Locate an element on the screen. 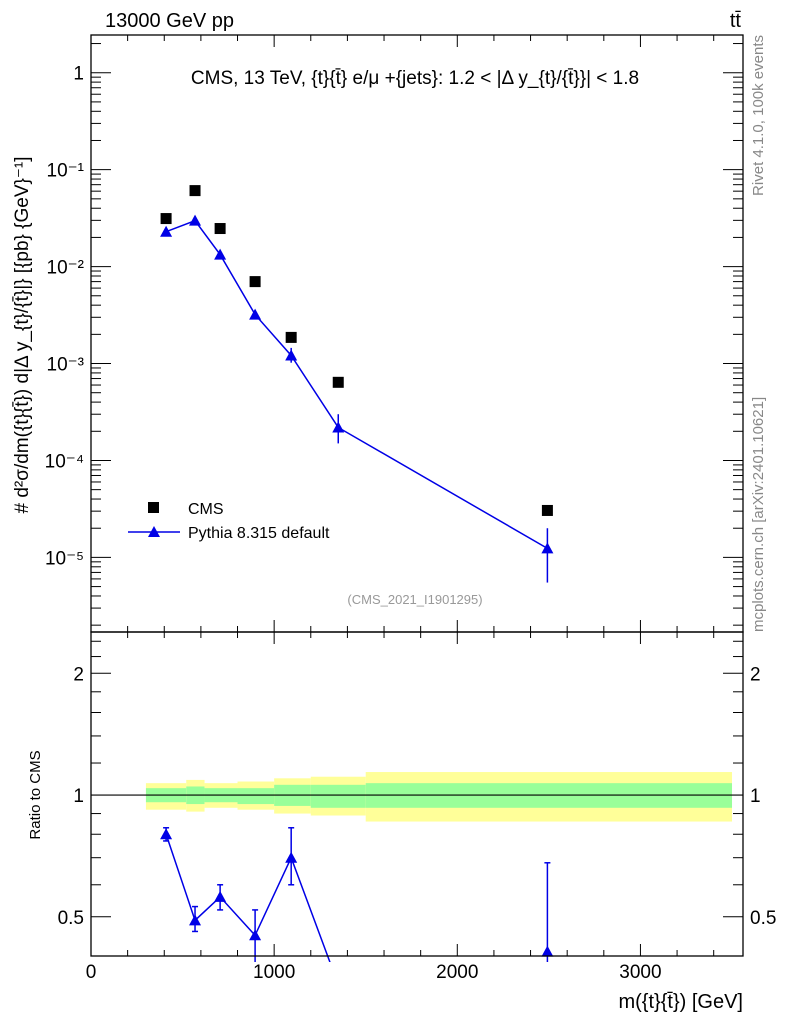  ratio-y-tick-label-right: 2 is located at coordinates (755, 674).